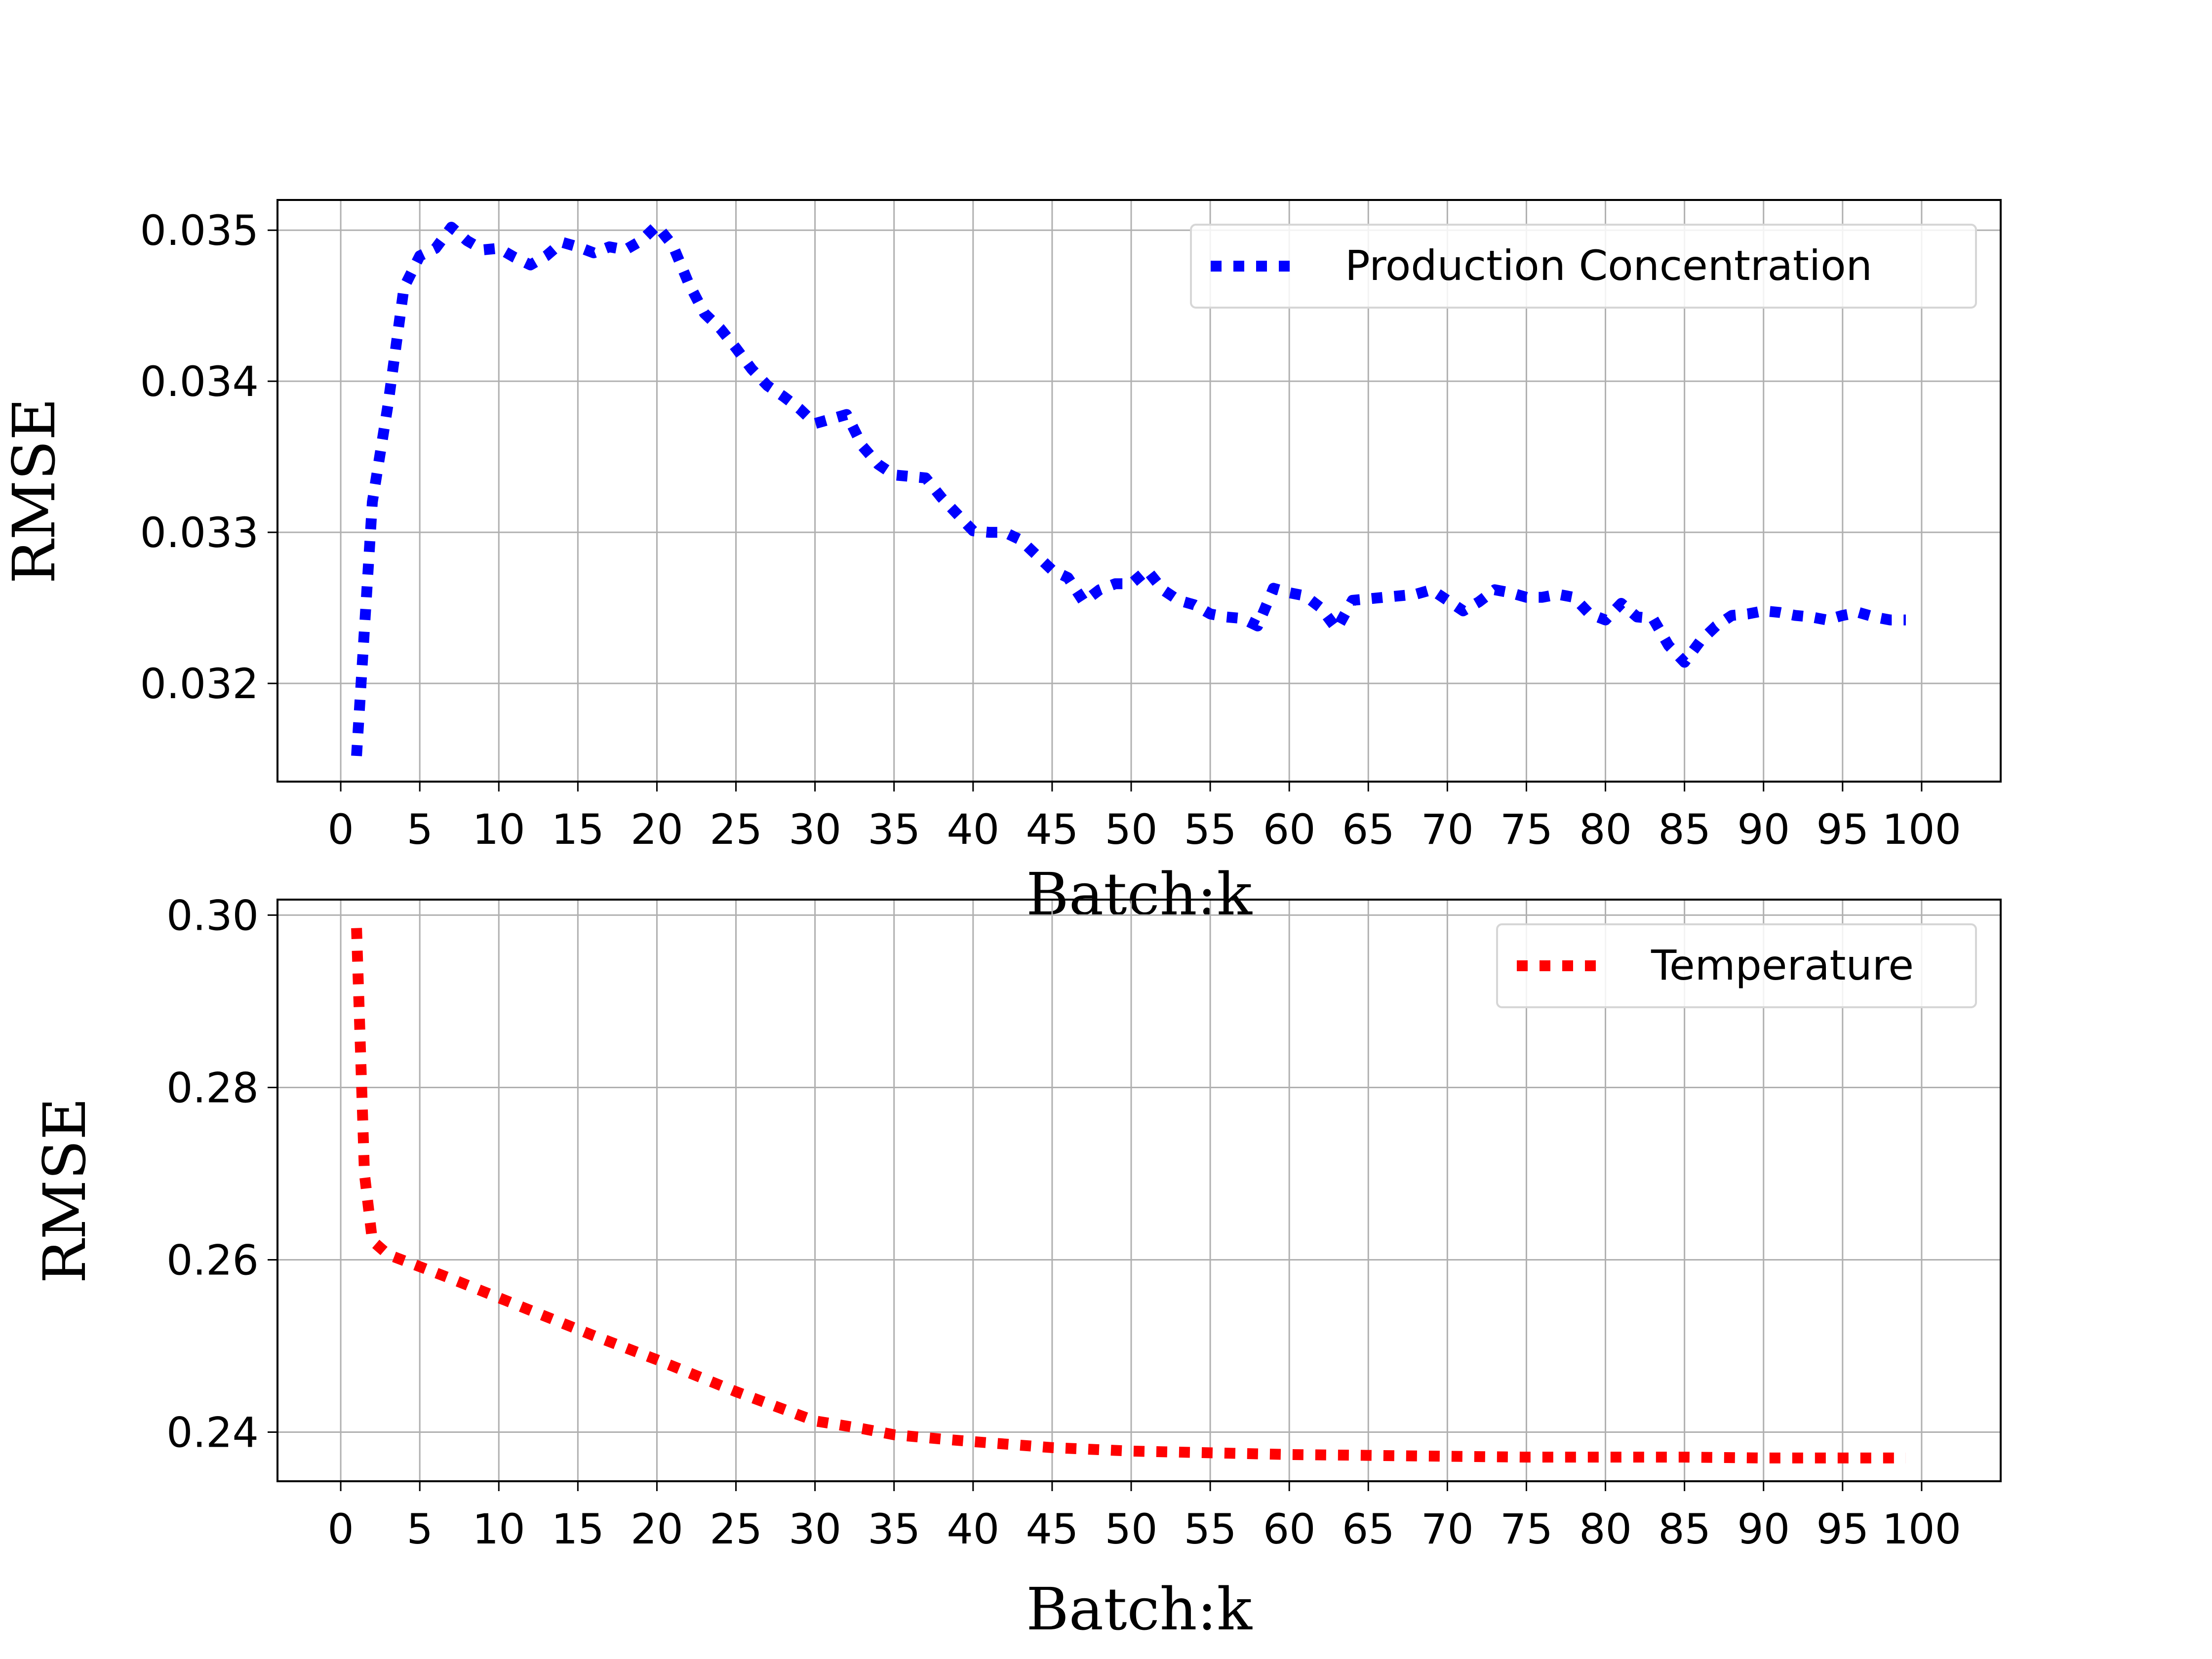  Describe the element at coordinates (200, 533) in the screenshot. I see `y-tick-label: 0.033` at that location.